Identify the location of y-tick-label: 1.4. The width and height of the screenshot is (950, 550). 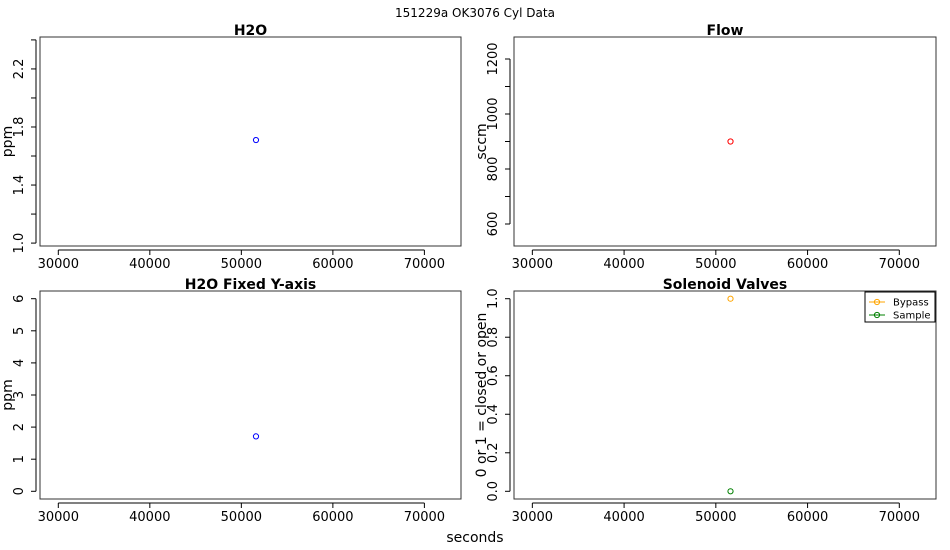
(19, 185).